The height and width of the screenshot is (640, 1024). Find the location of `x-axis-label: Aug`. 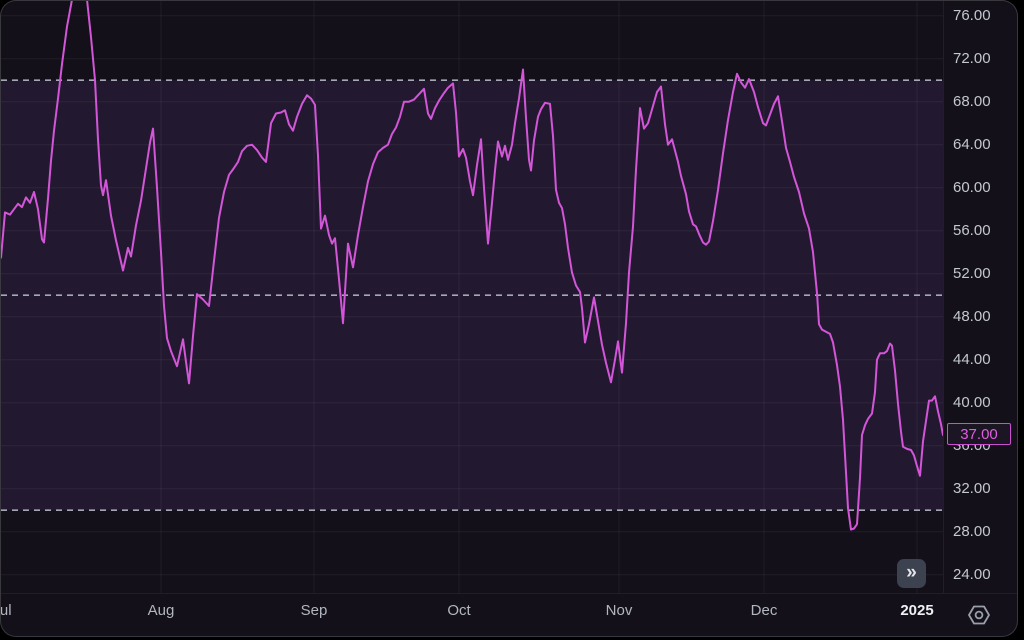

x-axis-label: Aug is located at coordinates (161, 610).